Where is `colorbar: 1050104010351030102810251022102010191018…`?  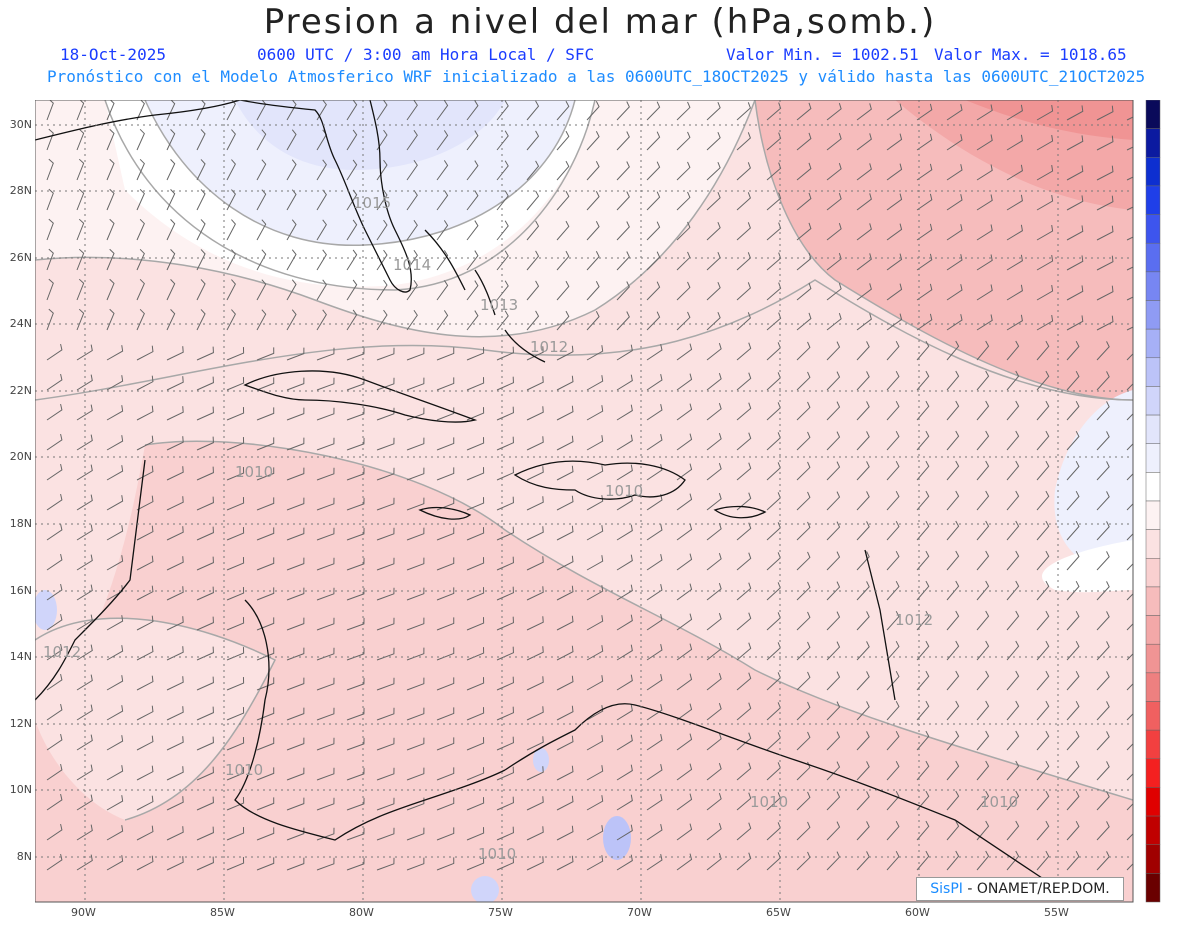 colorbar: 1050104010351030102810251022102010191018… is located at coordinates (1153, 501).